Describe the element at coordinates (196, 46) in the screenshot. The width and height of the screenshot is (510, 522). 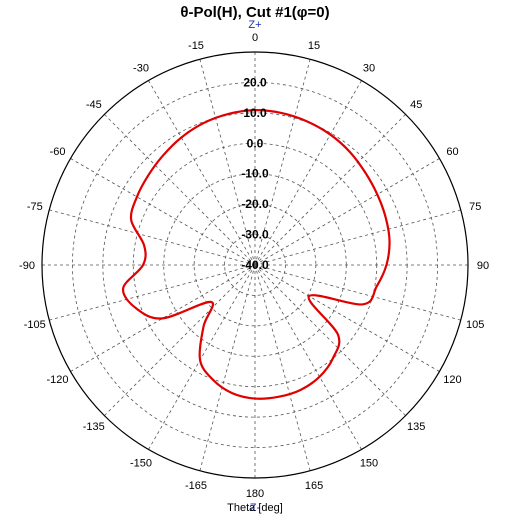
I see `angle-tick-label: -15` at that location.